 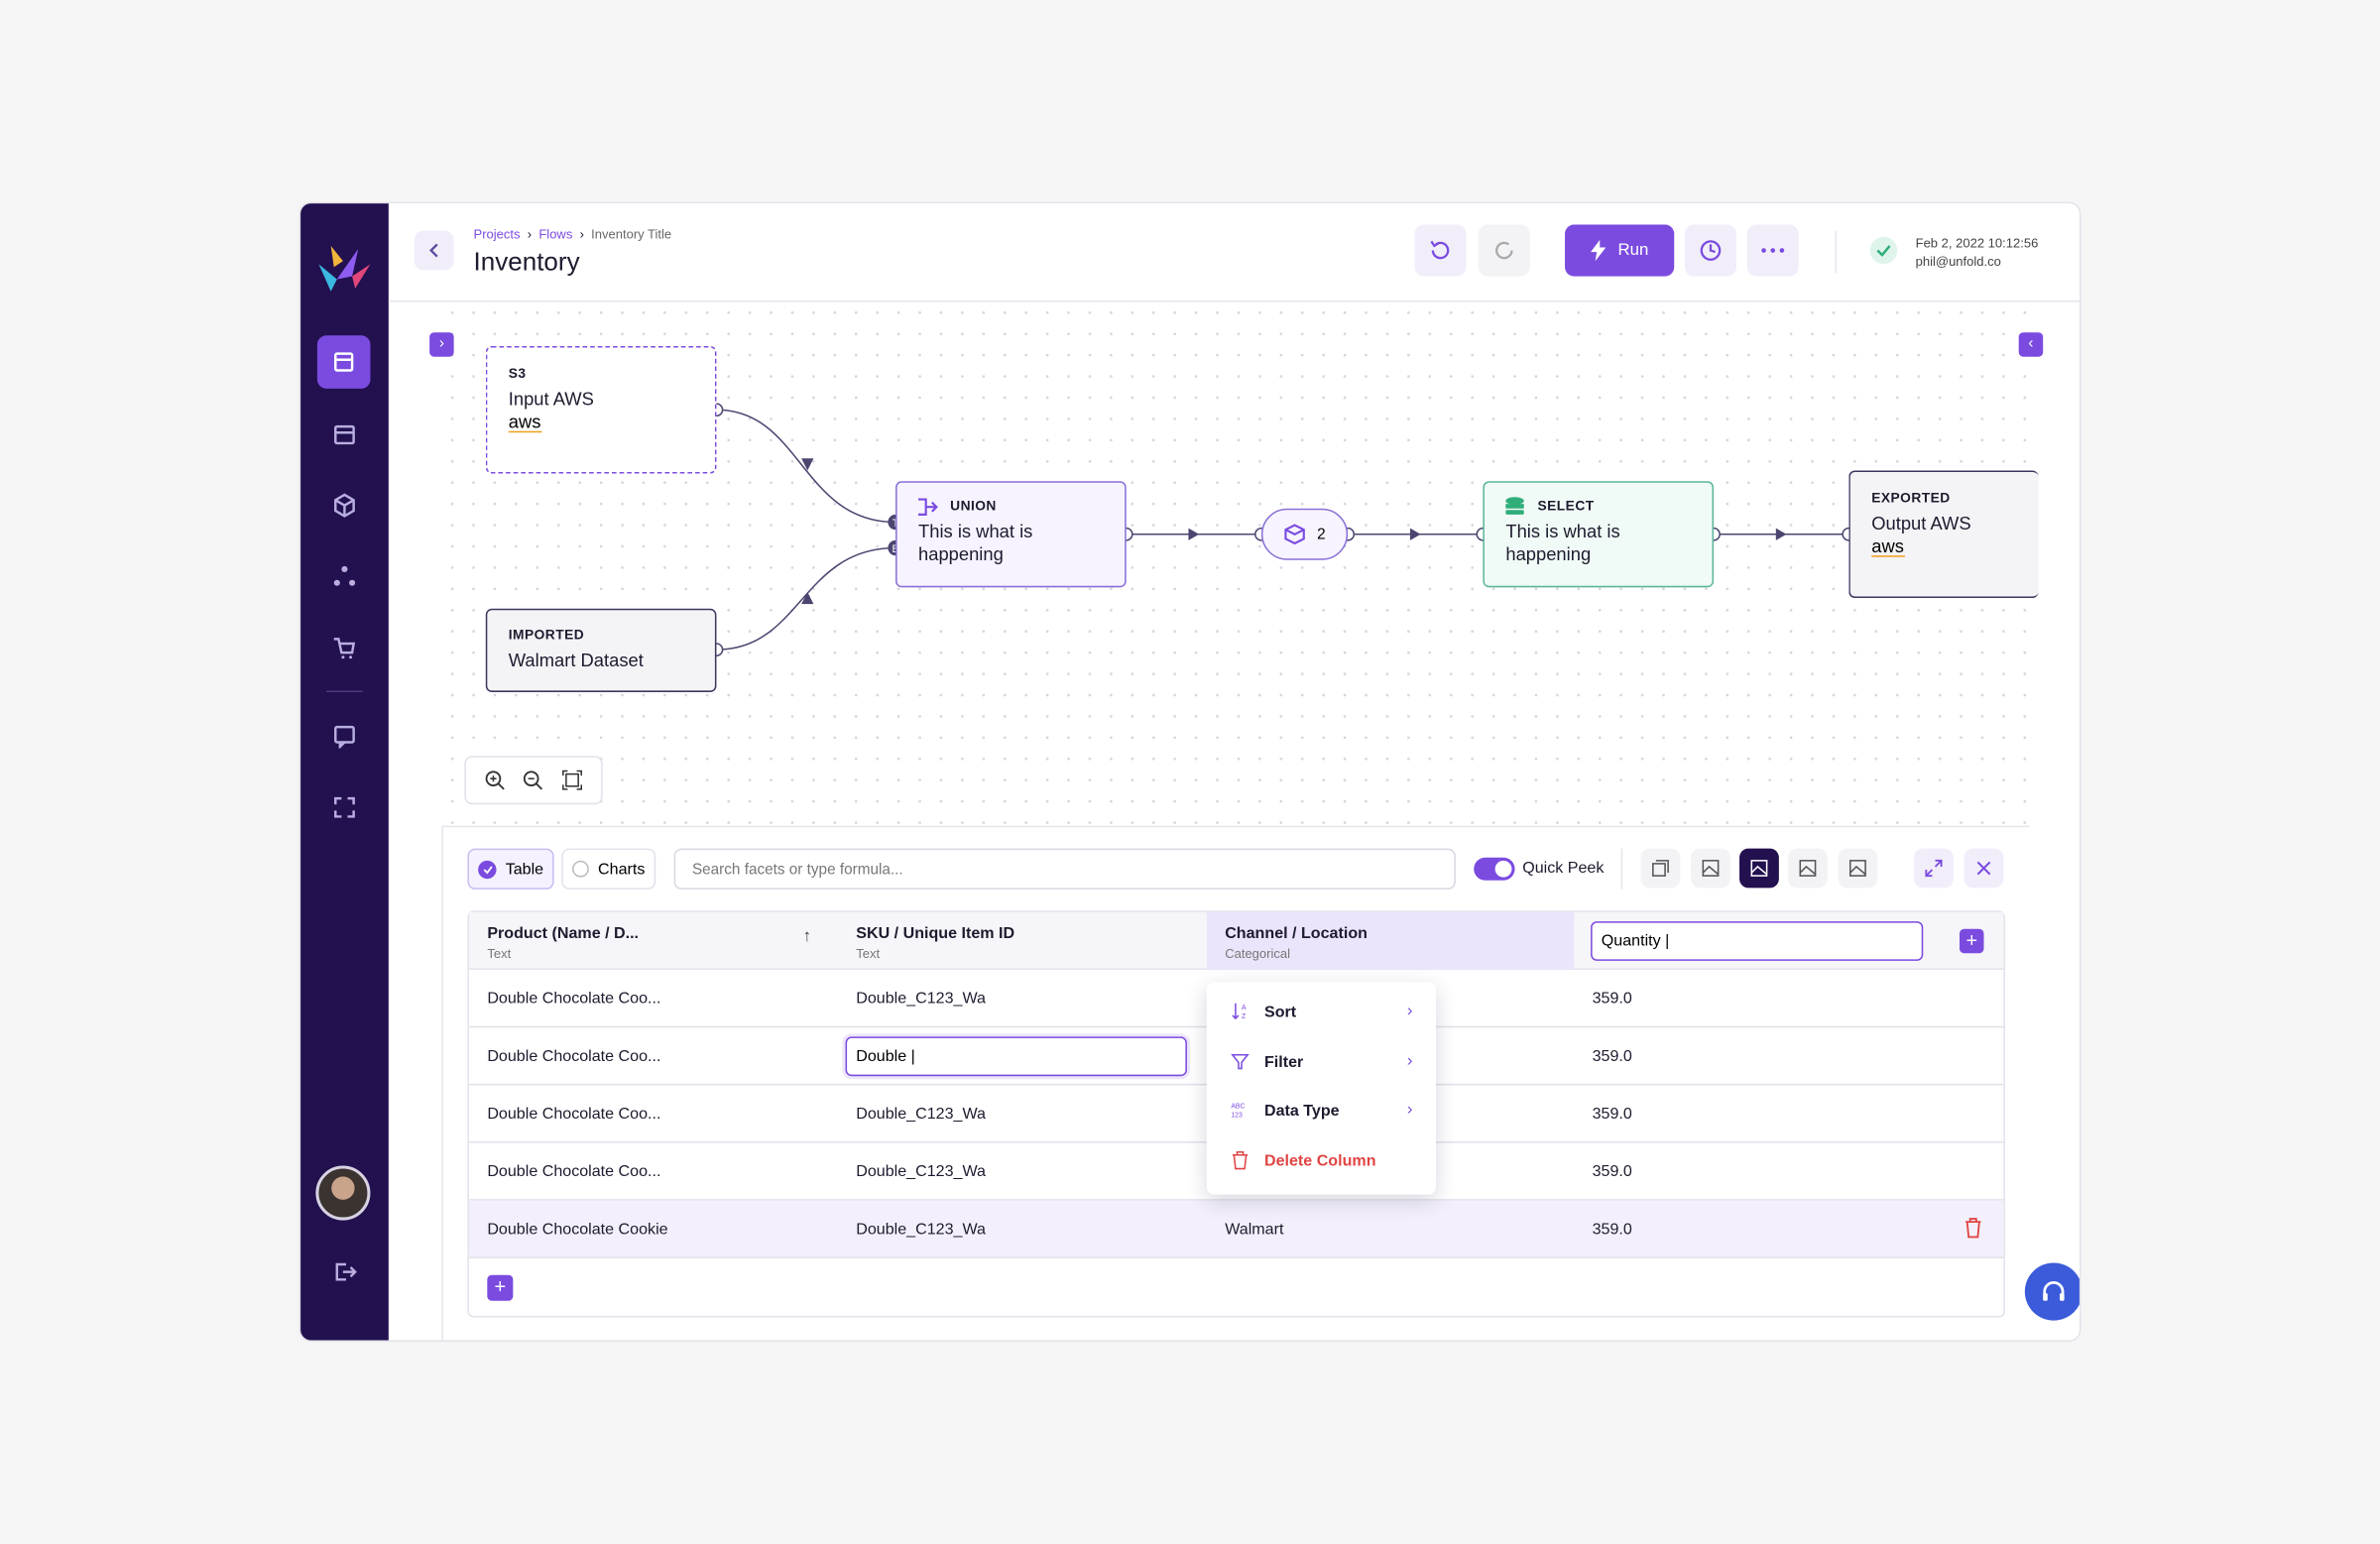 What do you see at coordinates (1390, 941) in the screenshot?
I see `header-active` at bounding box center [1390, 941].